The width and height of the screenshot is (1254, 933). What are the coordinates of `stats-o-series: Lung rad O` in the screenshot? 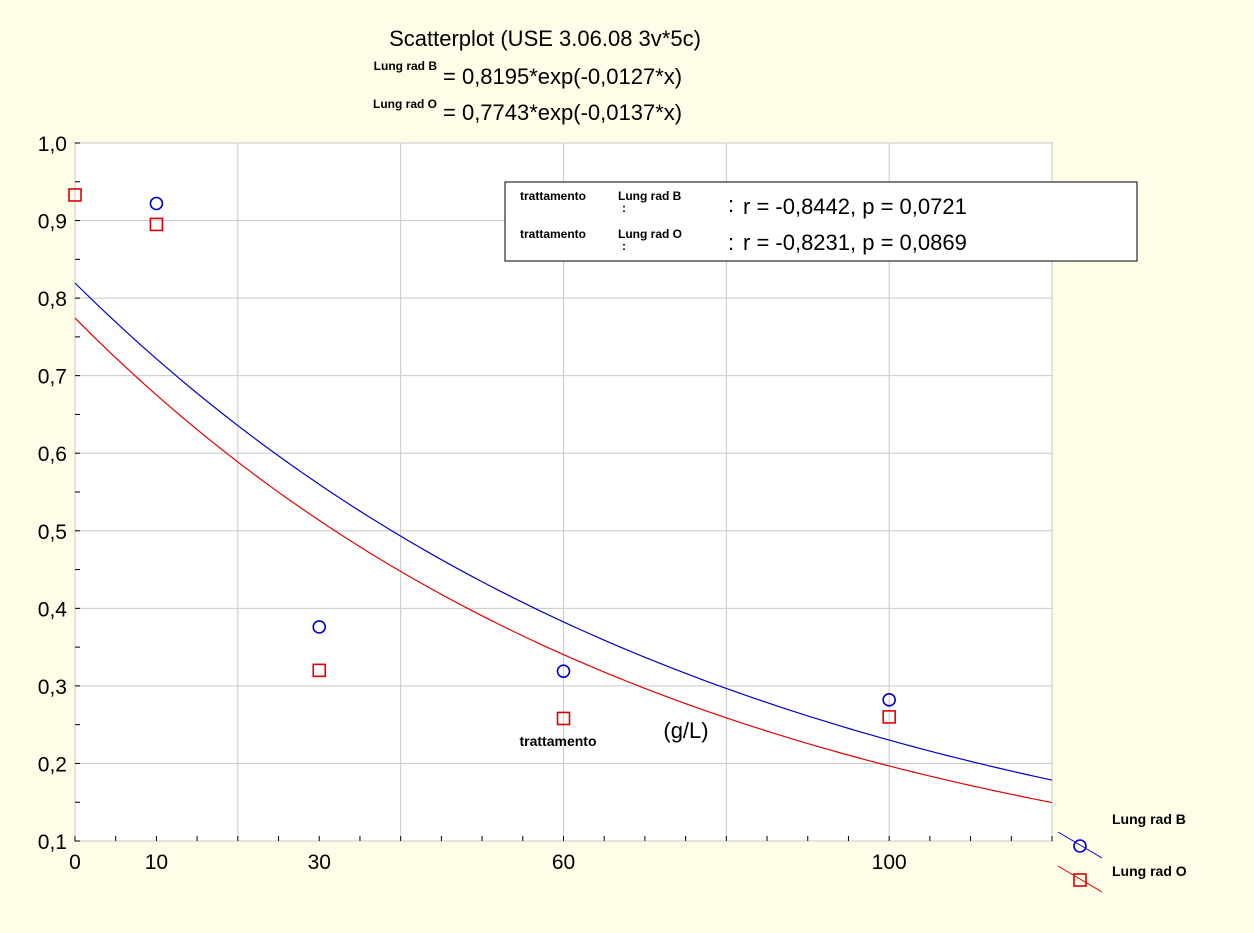 It's located at (650, 234).